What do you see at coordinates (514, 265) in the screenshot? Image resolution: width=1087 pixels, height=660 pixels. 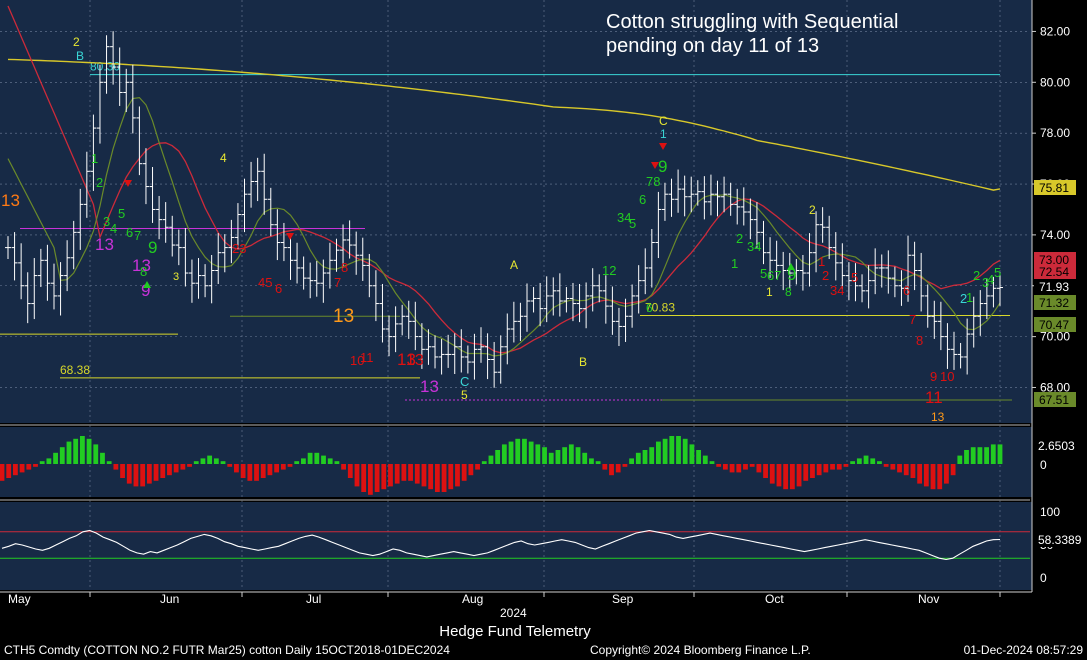 I see `sequential-count: A` at bounding box center [514, 265].